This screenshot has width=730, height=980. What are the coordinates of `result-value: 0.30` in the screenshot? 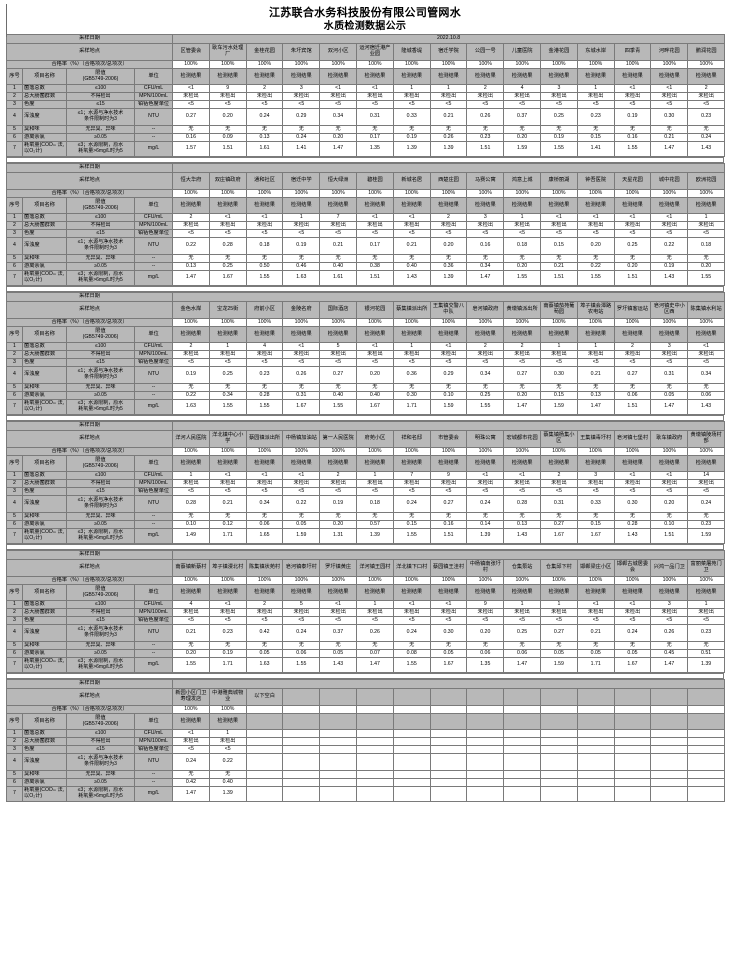 It's located at (448, 633).